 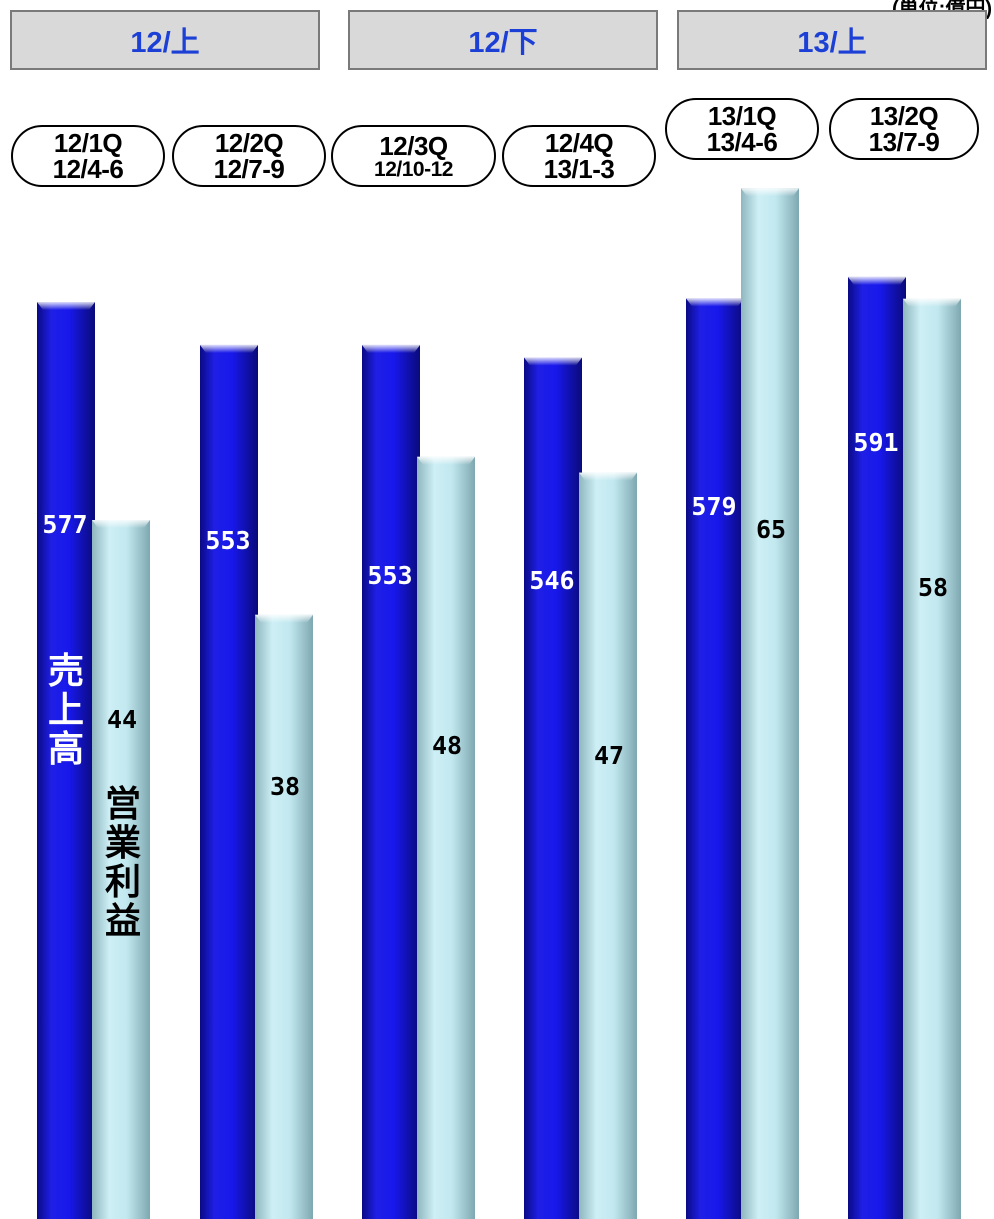 What do you see at coordinates (88, 143) in the screenshot?
I see `period-quarter: 12/1Q` at bounding box center [88, 143].